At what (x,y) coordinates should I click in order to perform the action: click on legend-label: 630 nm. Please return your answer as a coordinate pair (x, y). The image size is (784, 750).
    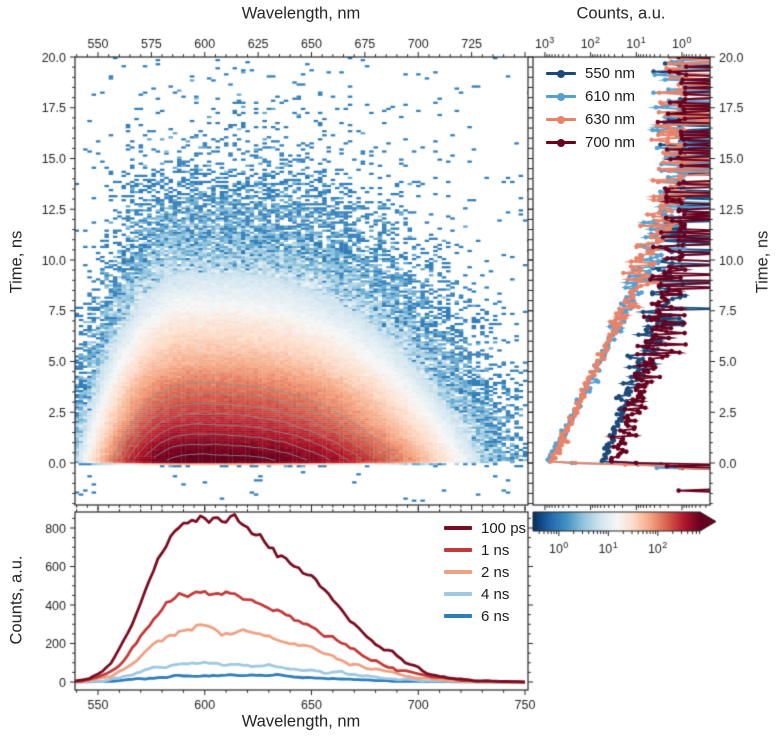
    Looking at the image, I should click on (610, 119).